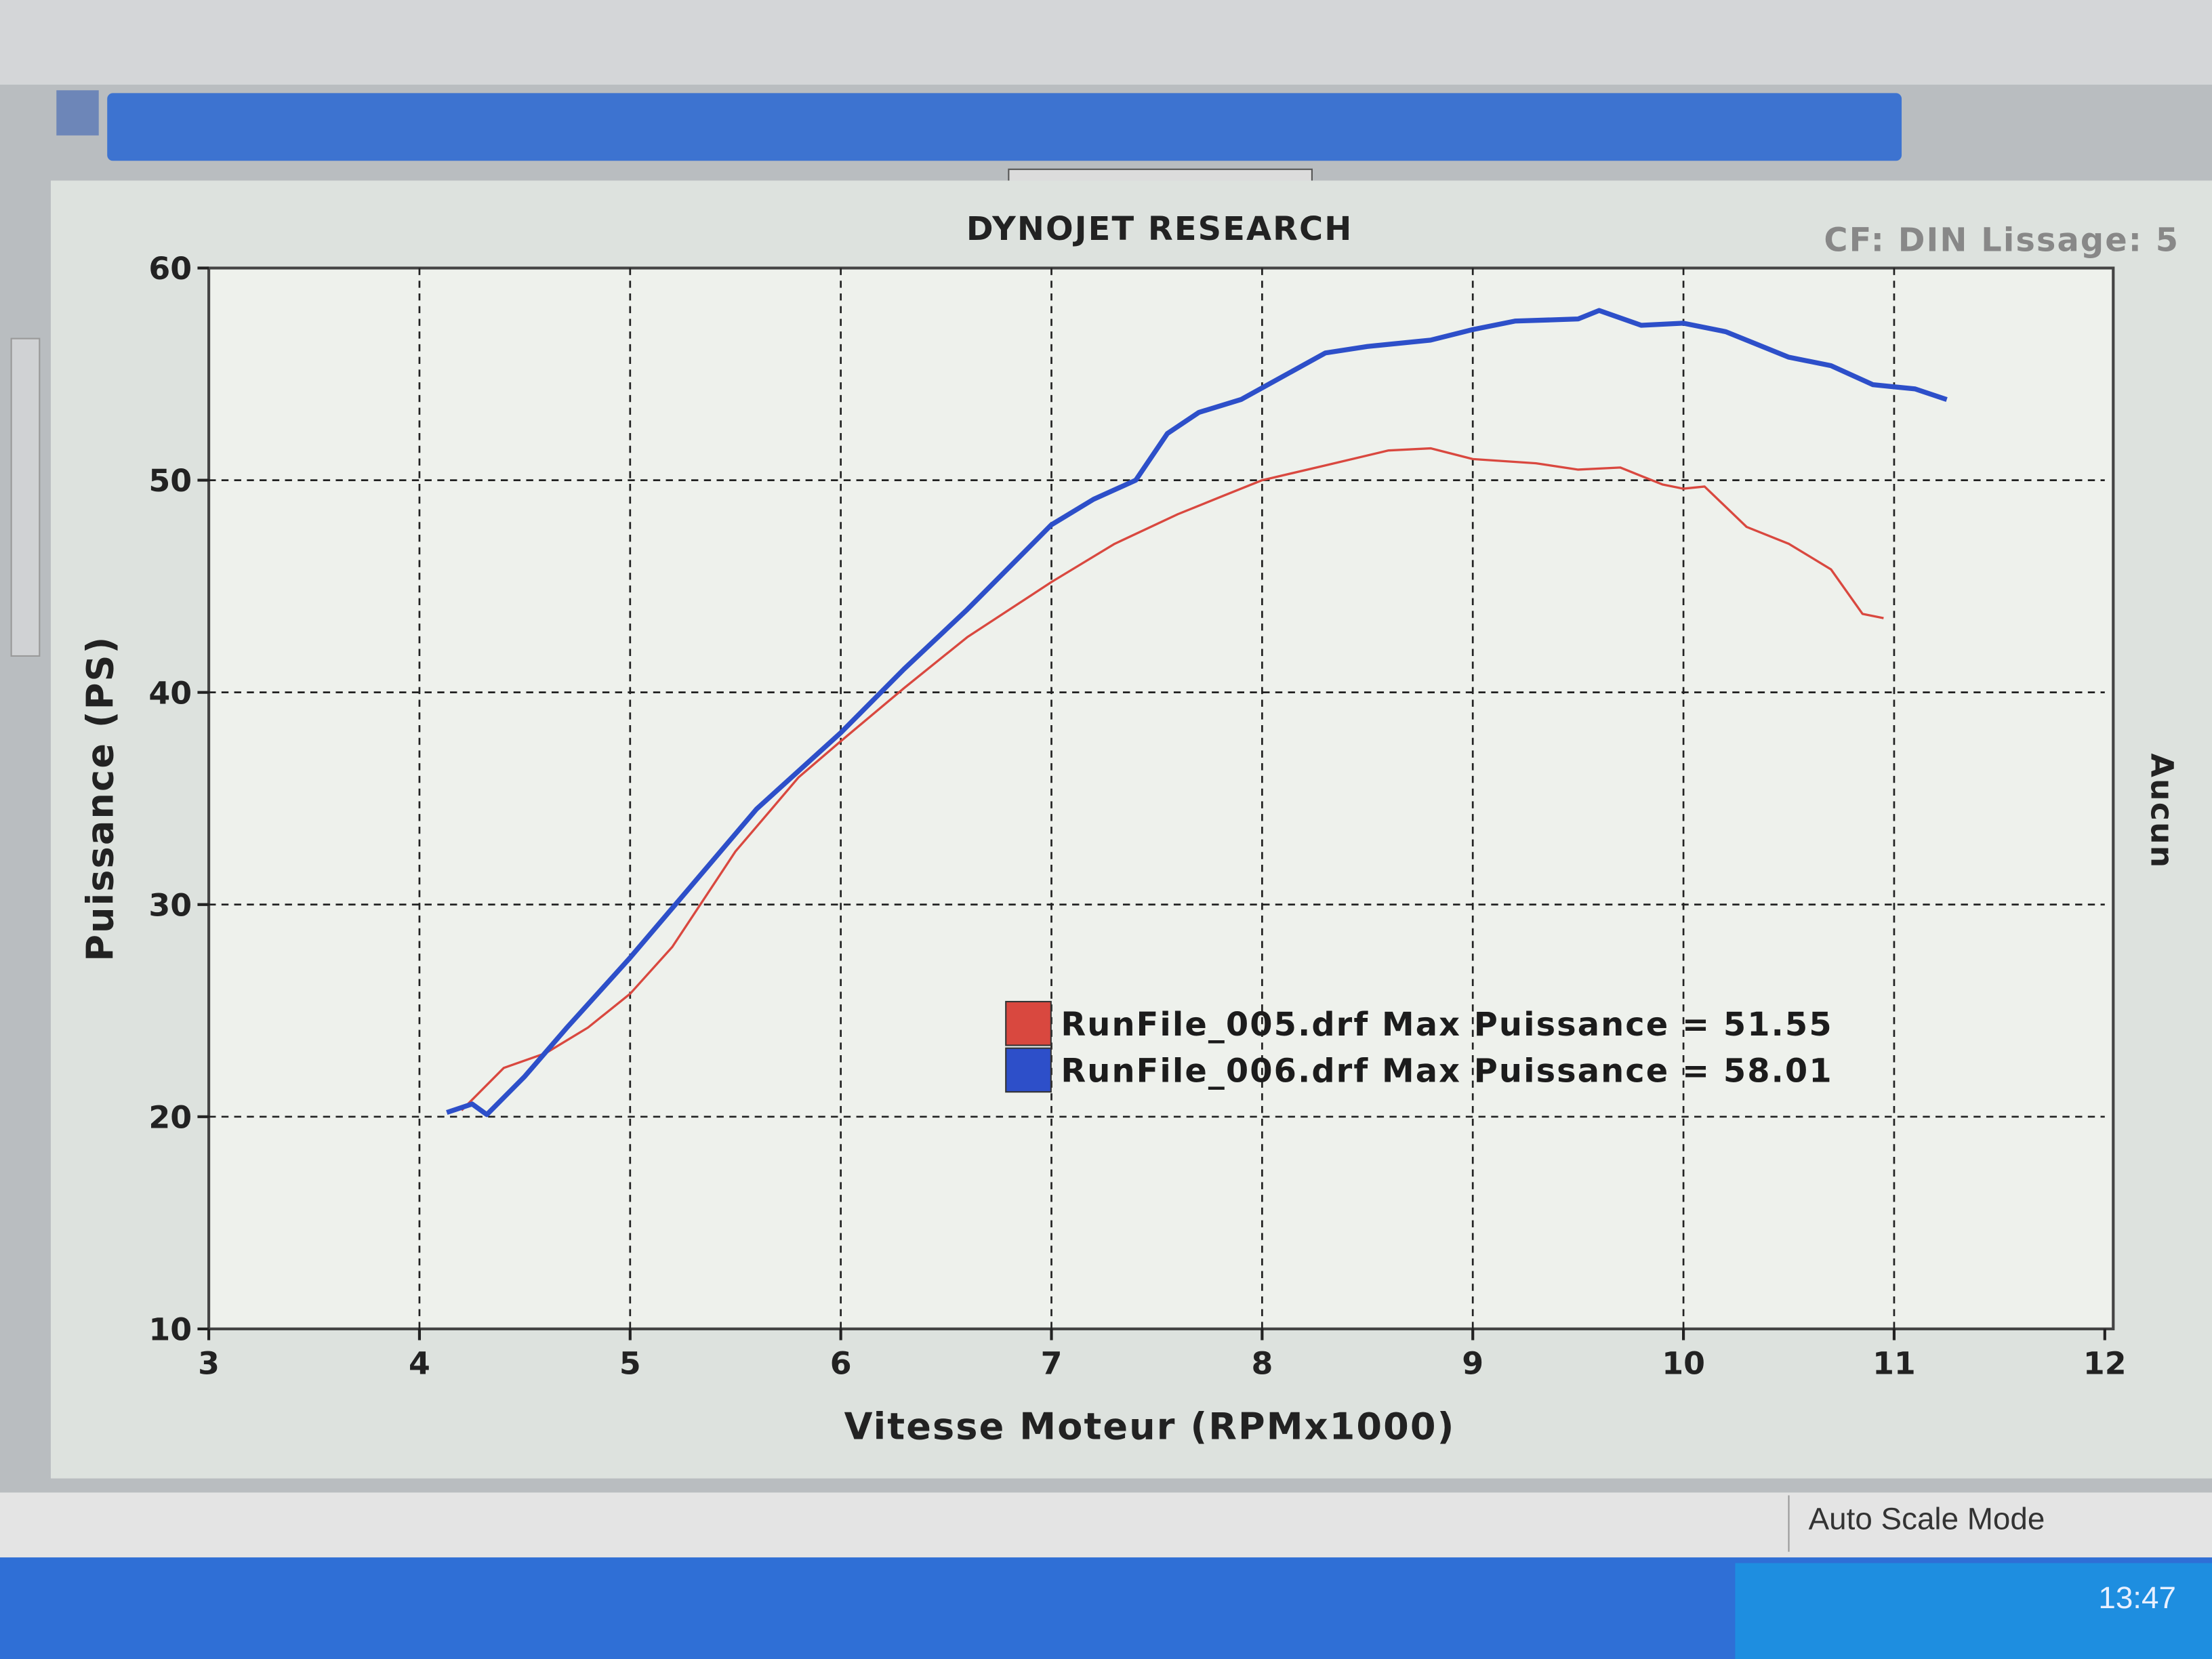  Describe the element at coordinates (1106, 1525) in the screenshot. I see `status-bar` at that location.